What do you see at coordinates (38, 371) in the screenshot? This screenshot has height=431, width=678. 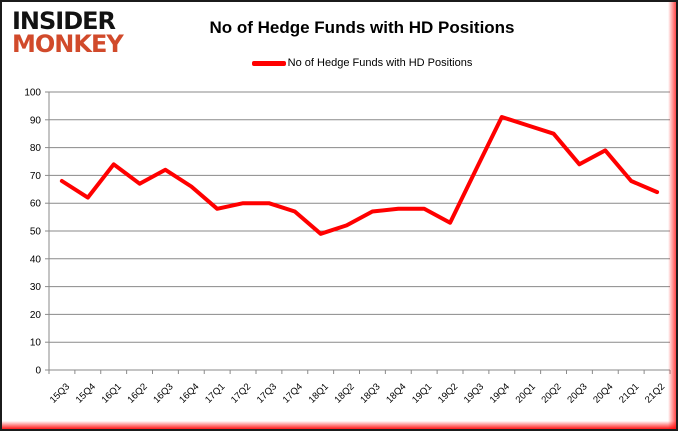 I see `svg-text: 0` at bounding box center [38, 371].